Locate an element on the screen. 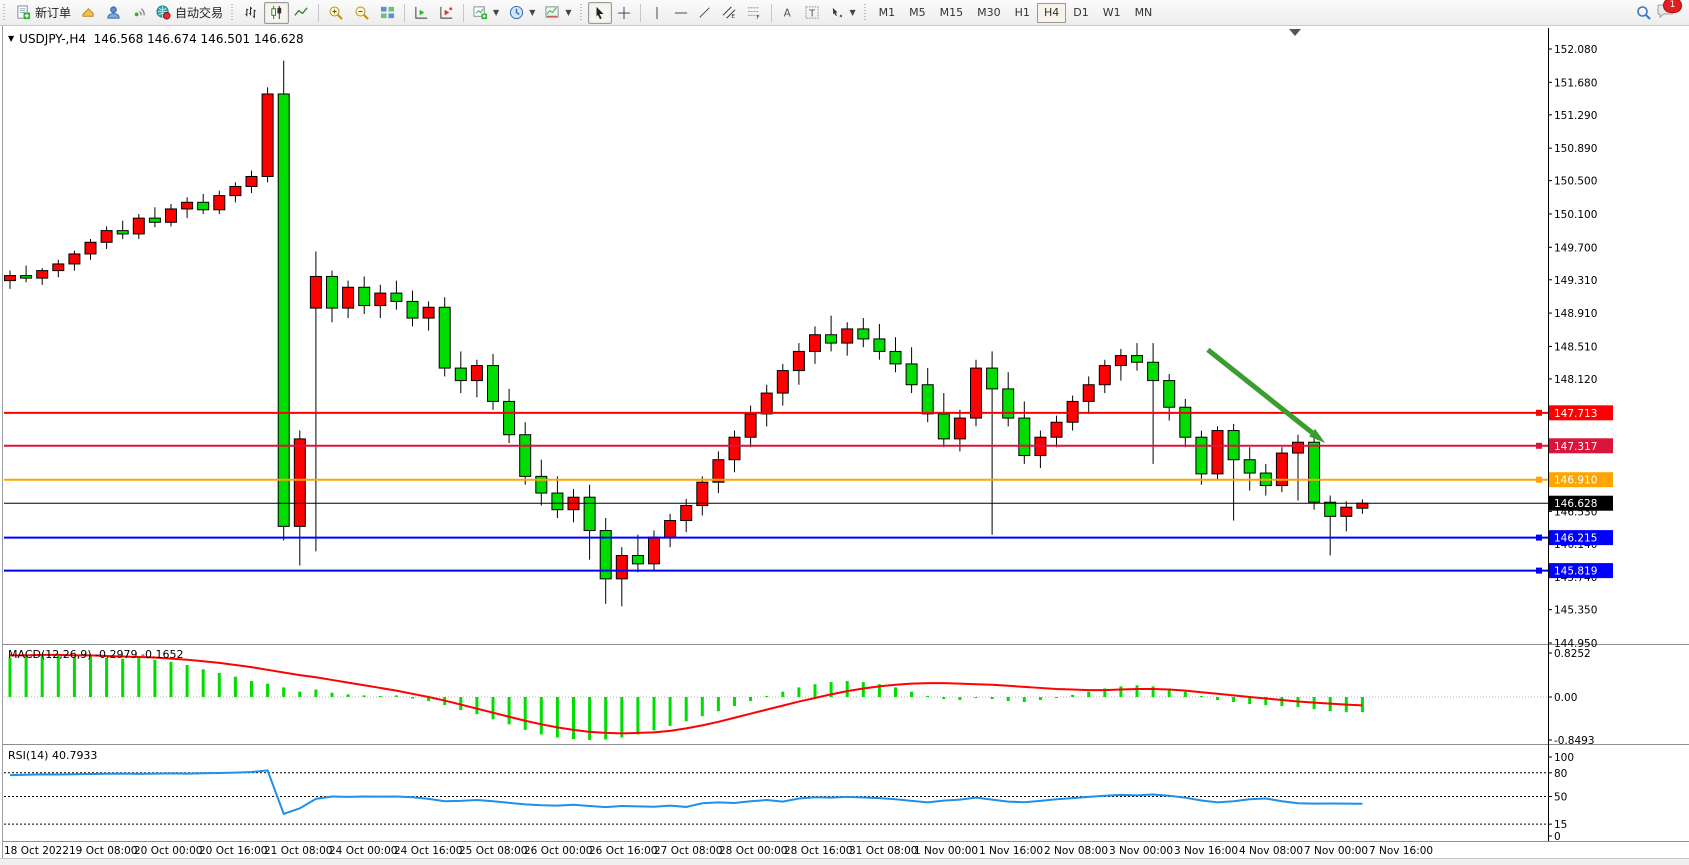 The image size is (1689, 865). dropdown-arrow-icon: ▼ is located at coordinates (852, 12).